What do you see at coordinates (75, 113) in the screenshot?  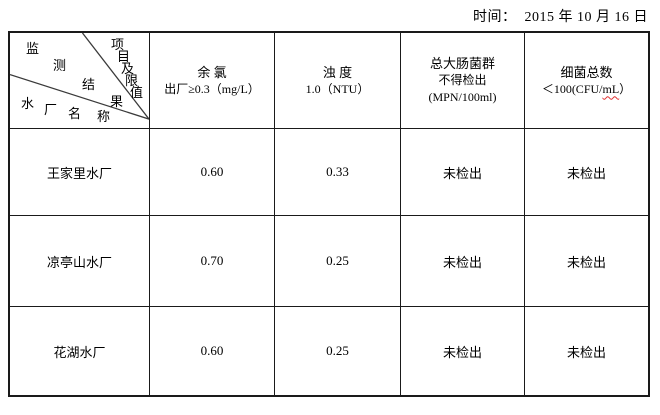 I see `corner-char-plant: 名` at bounding box center [75, 113].